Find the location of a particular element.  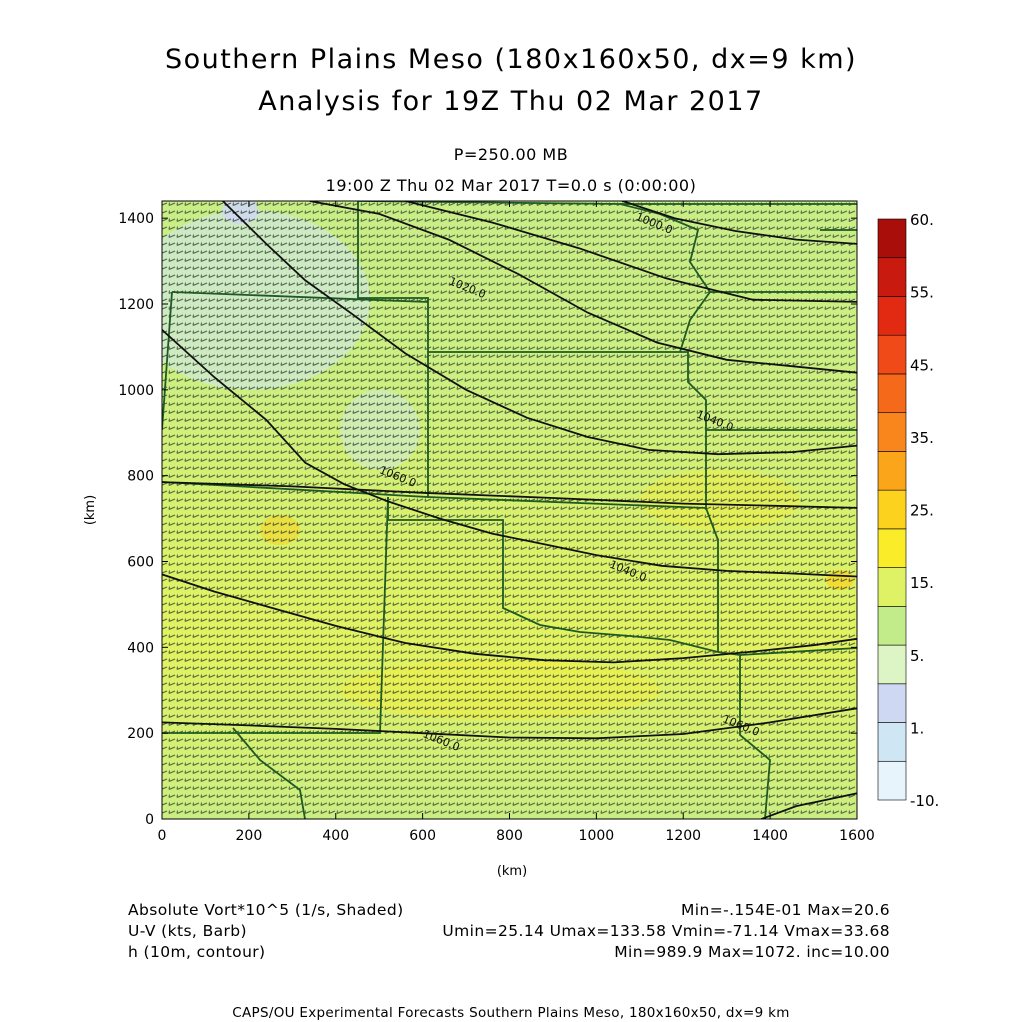

x-tick-label: 0 is located at coordinates (162, 836).